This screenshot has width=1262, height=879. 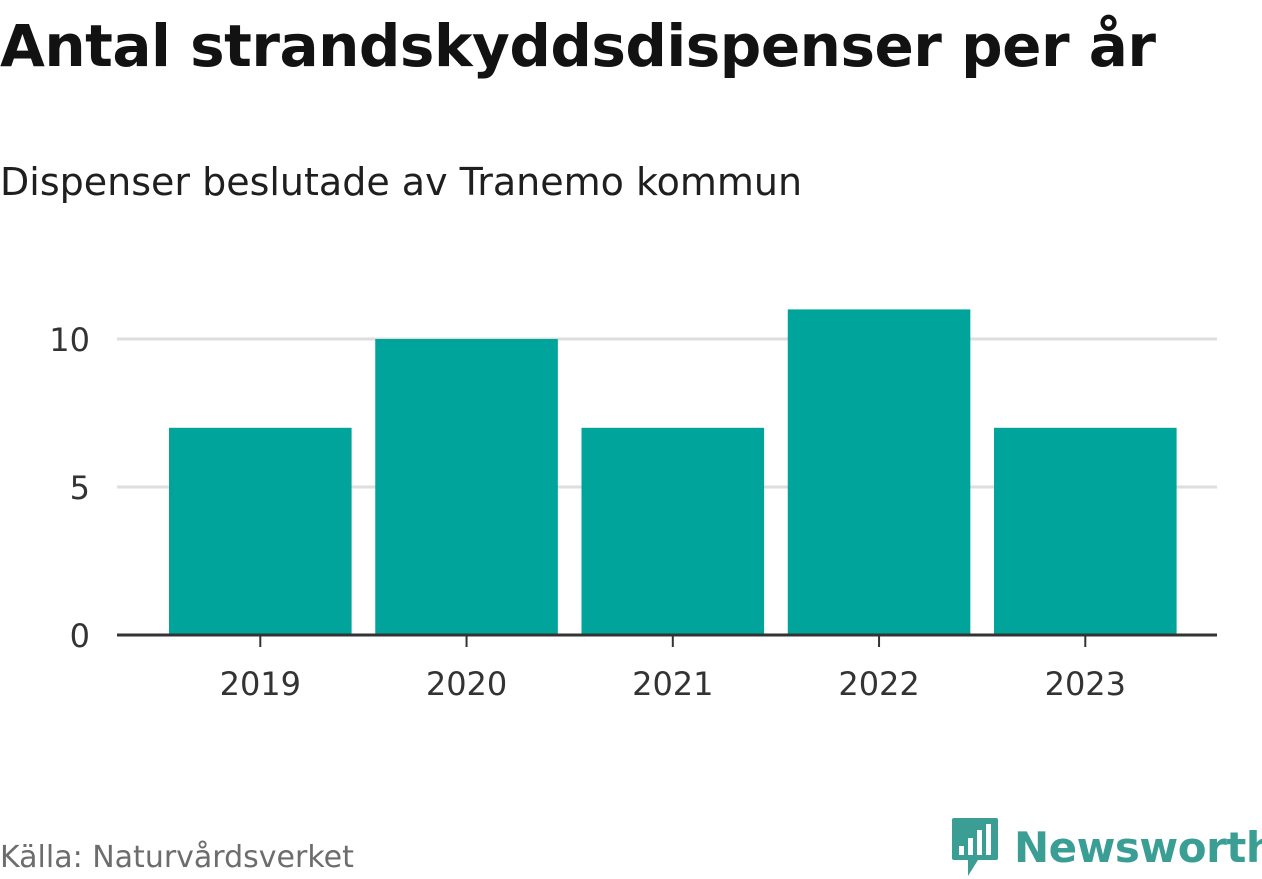 I want to click on bar-2019, so click(x=260, y=531).